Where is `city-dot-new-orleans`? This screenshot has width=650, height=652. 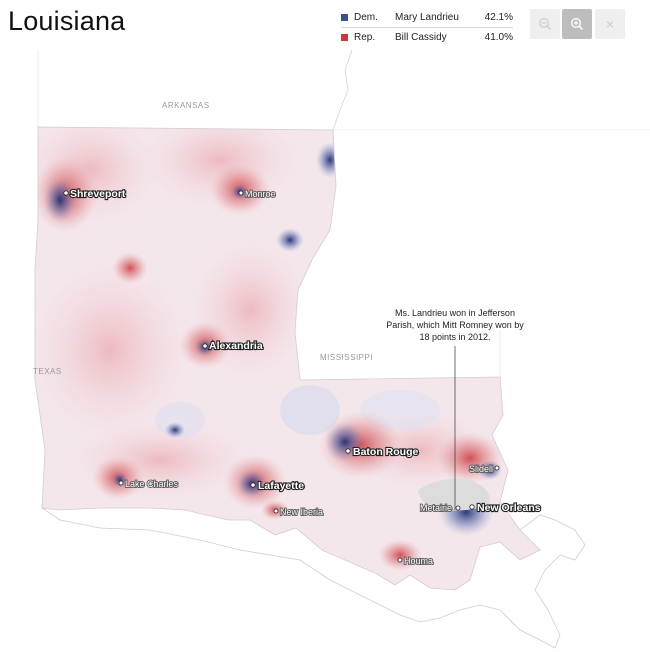 city-dot-new-orleans is located at coordinates (472, 507).